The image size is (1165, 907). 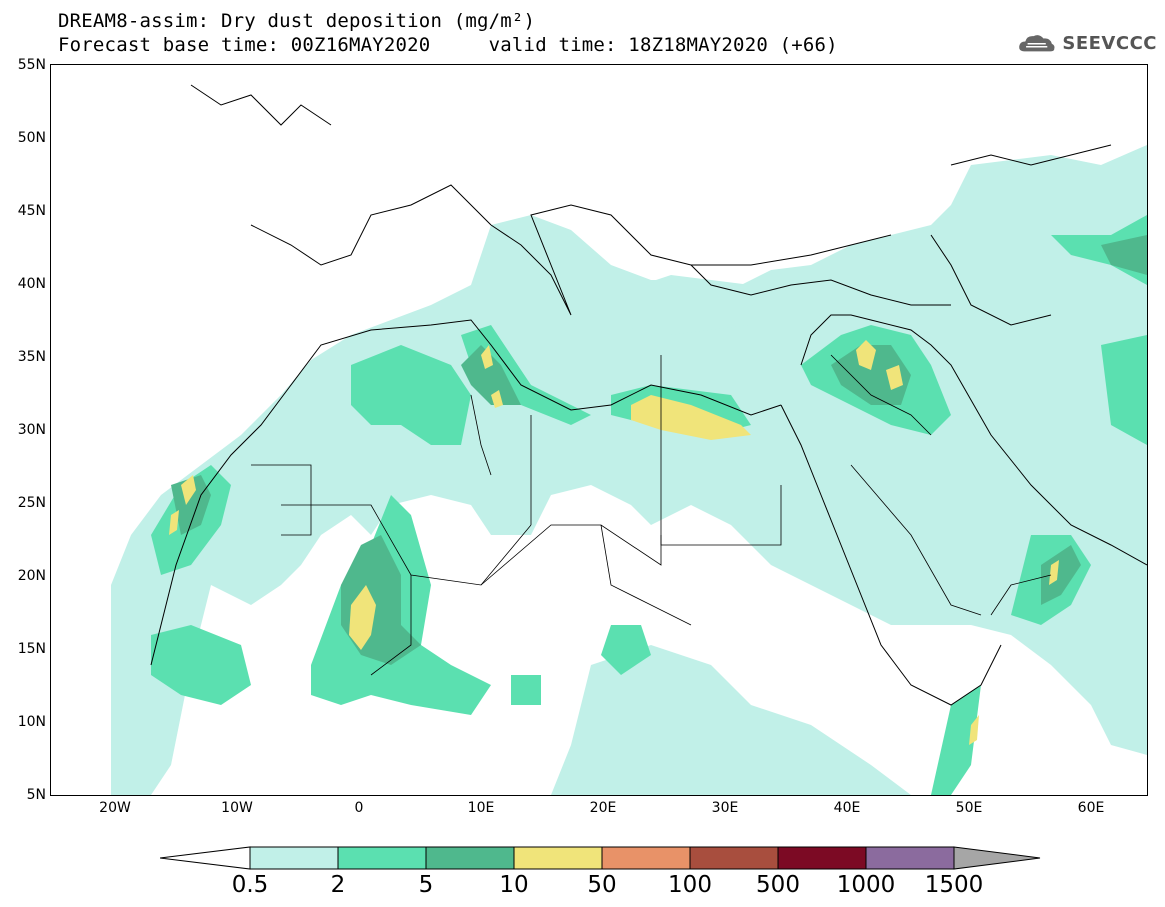 I want to click on legend-label: 10, so click(x=514, y=885).